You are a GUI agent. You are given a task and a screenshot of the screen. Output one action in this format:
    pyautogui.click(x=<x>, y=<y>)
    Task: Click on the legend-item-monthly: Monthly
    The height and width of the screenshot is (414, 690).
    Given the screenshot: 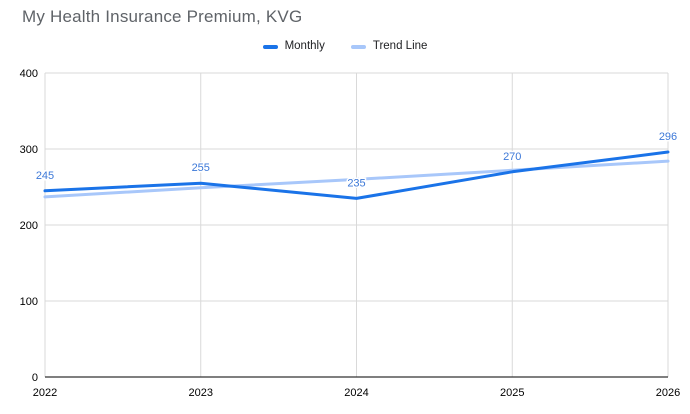 What is the action you would take?
    pyautogui.click(x=293, y=46)
    